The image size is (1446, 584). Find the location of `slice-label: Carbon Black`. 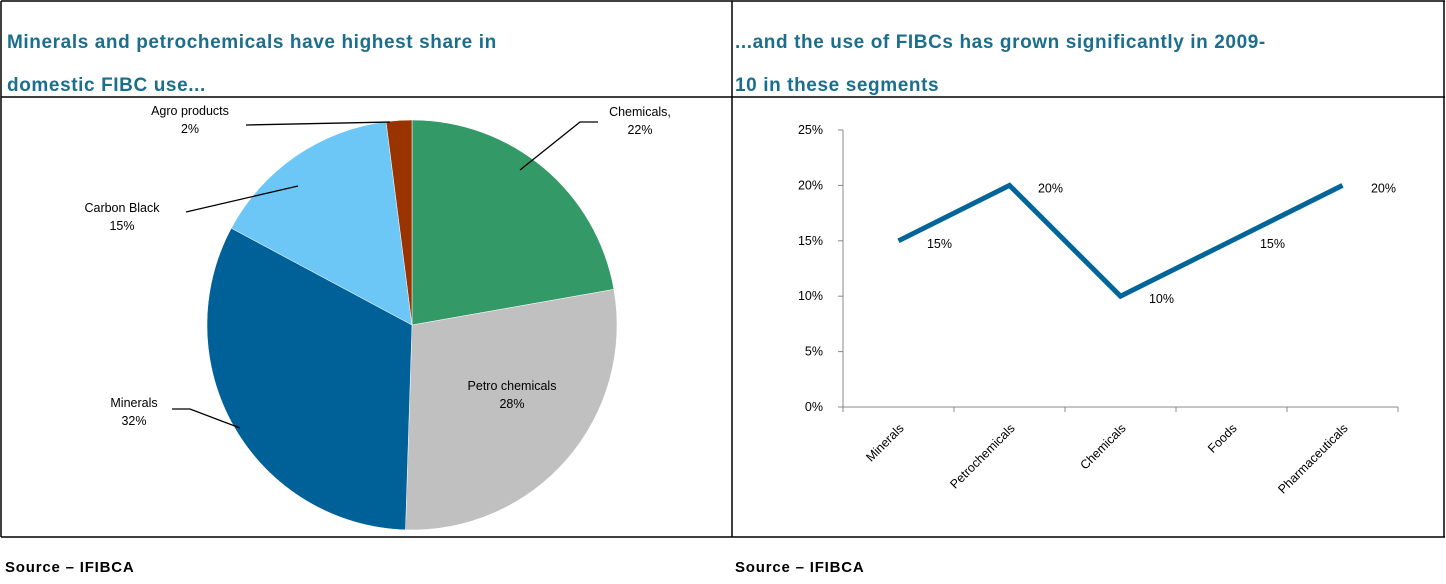

slice-label: Carbon Black is located at coordinates (122, 208).